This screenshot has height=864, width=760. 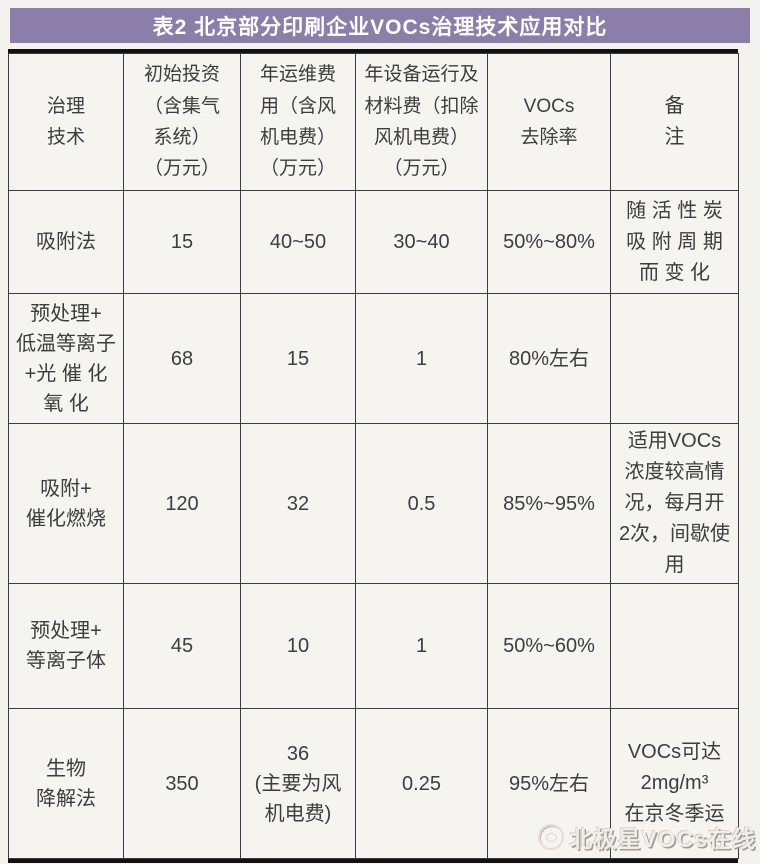 What do you see at coordinates (298, 646) in the screenshot?
I see `table-cell: 10` at bounding box center [298, 646].